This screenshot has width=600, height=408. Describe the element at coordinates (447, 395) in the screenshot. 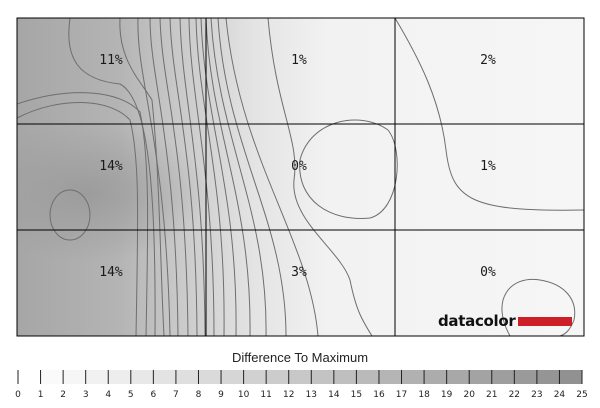

I see `scale-tick-label: 19` at that location.